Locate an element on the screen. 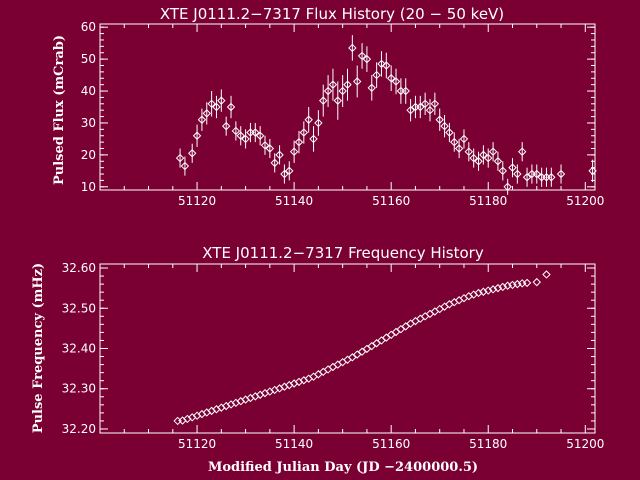 This screenshot has height=480, width=640. frequency-y-tick-label: 32.30 is located at coordinates (79, 389).